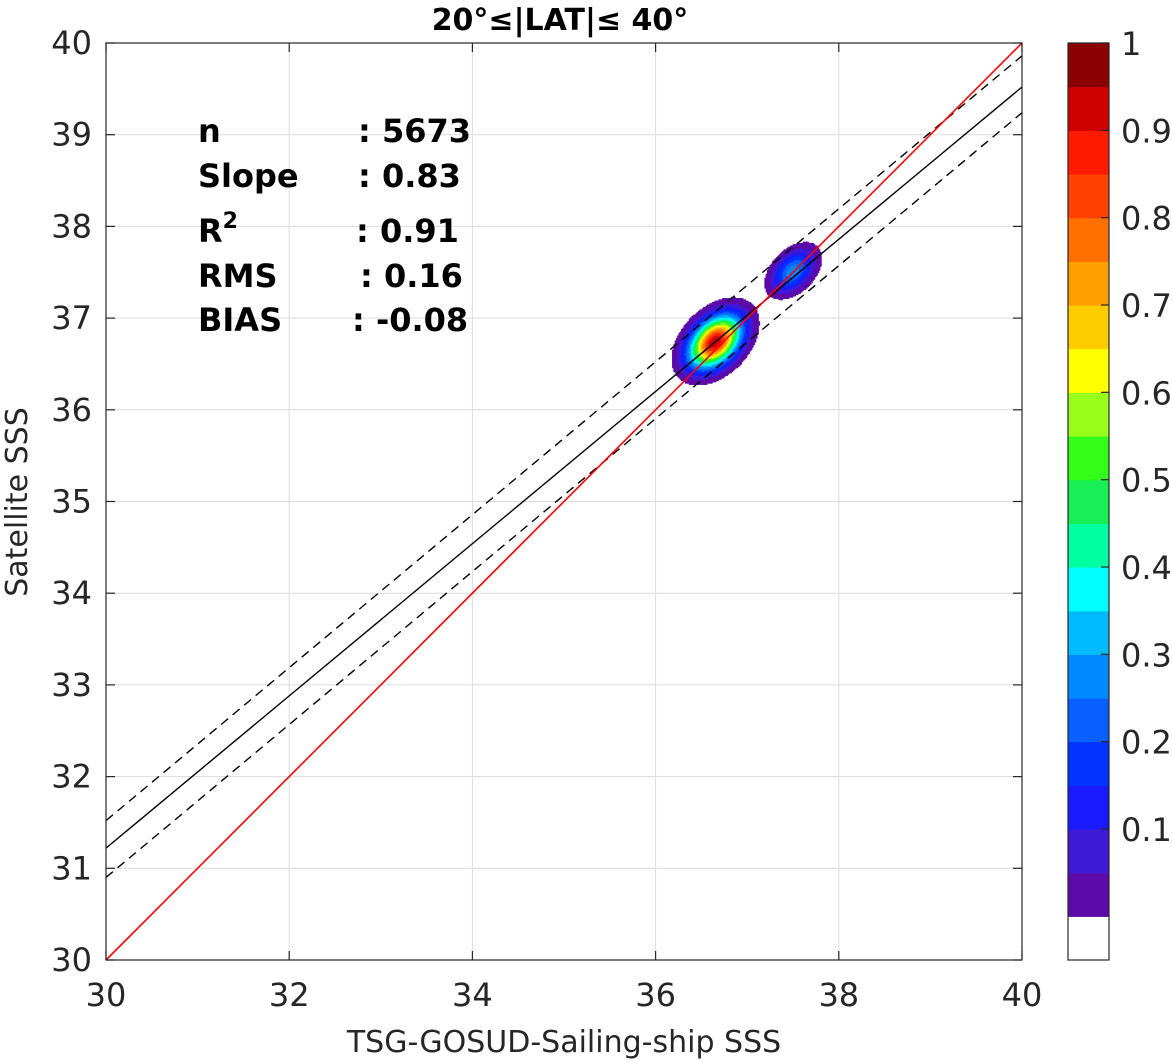  Describe the element at coordinates (1119, 493) in the screenshot. I see `colorbar: 0.10.20.30.40.50.60.70.80.91` at that location.